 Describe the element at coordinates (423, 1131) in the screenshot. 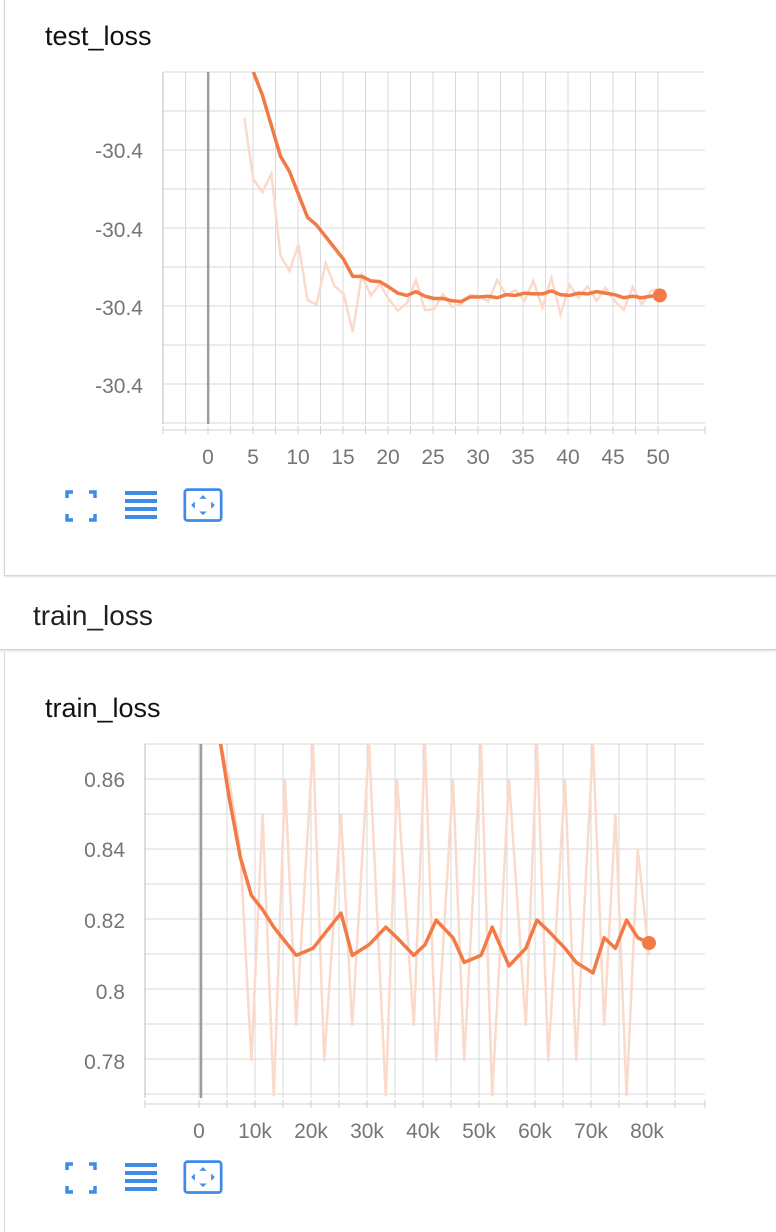

I see `x-tick-label: 40k` at that location.